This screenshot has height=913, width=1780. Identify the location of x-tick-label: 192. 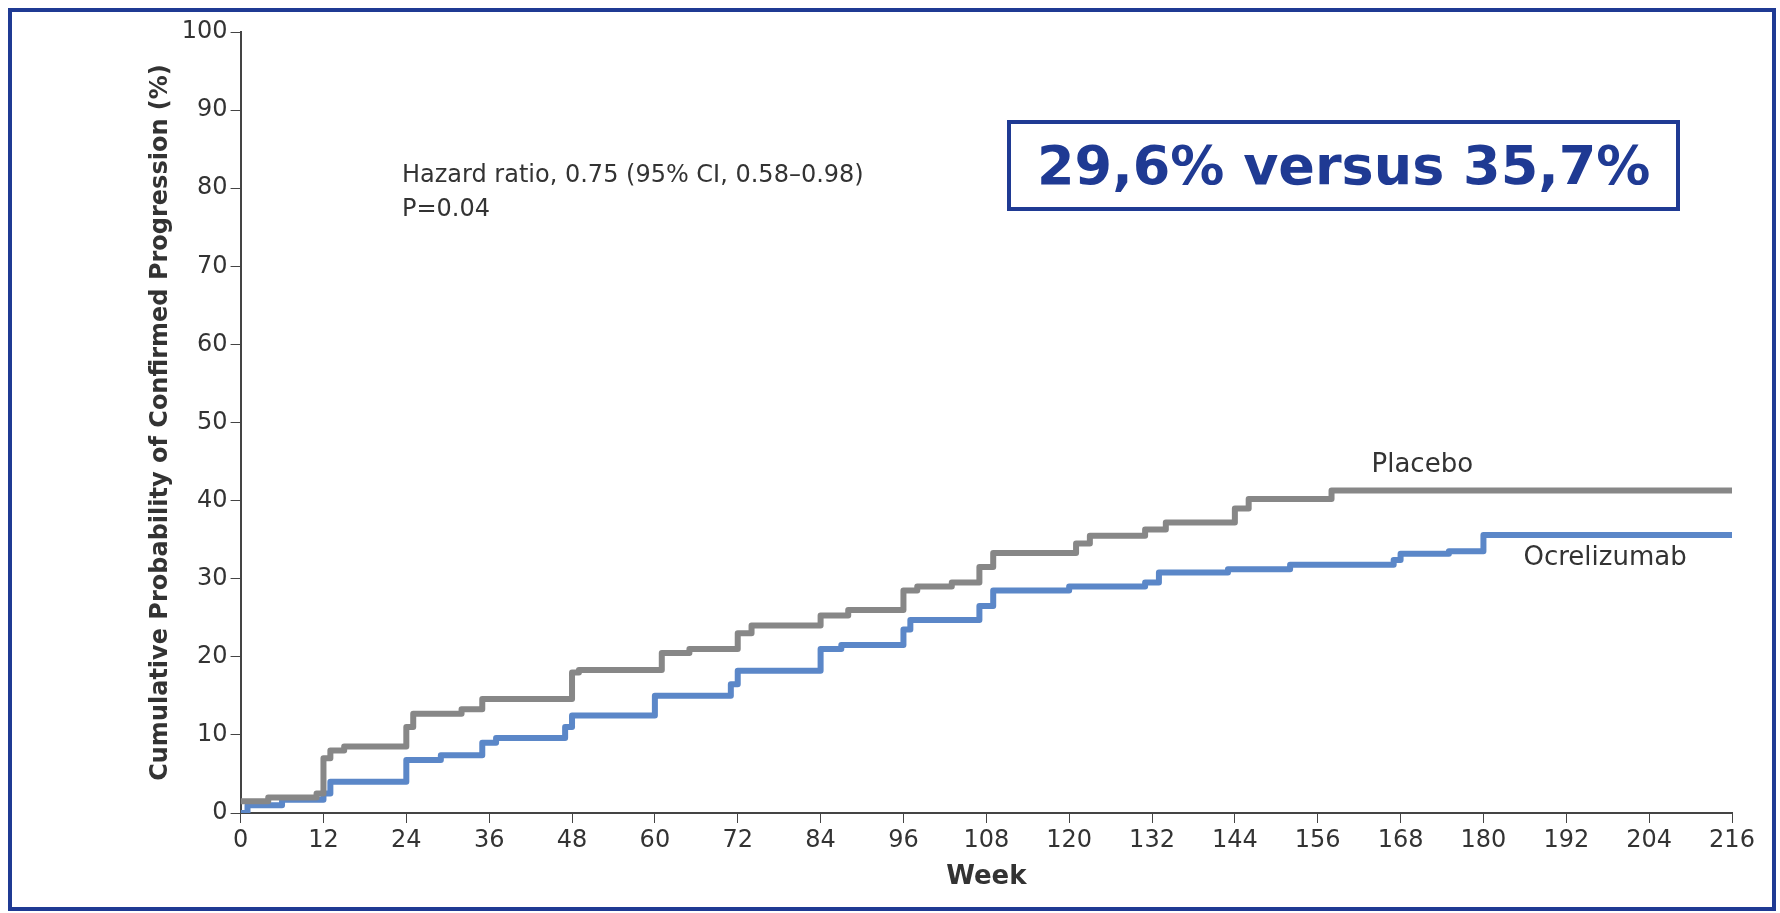
(1566, 838).